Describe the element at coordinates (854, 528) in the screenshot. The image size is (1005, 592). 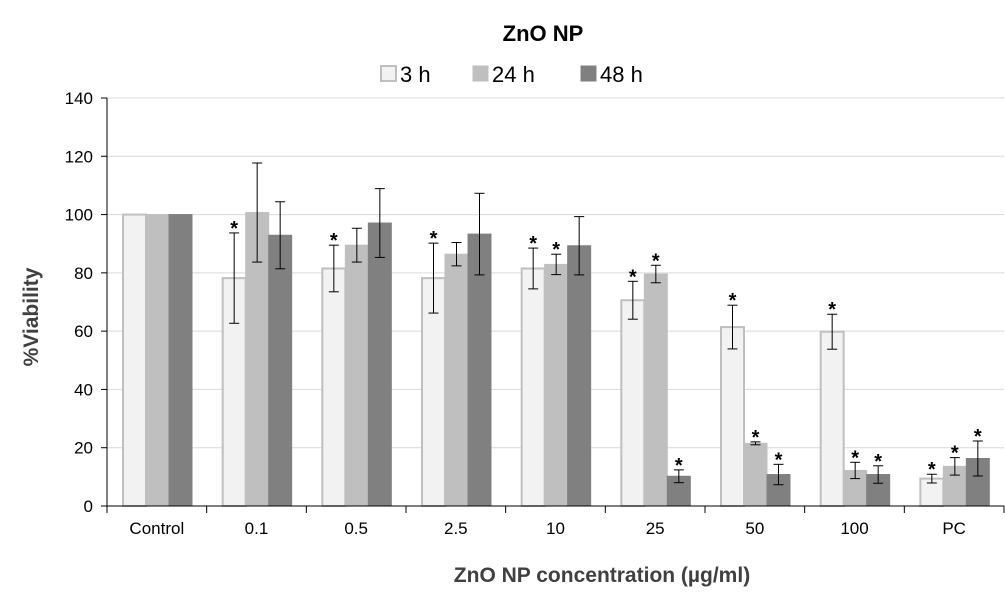
I see `x-tick-label-7: 100` at that location.